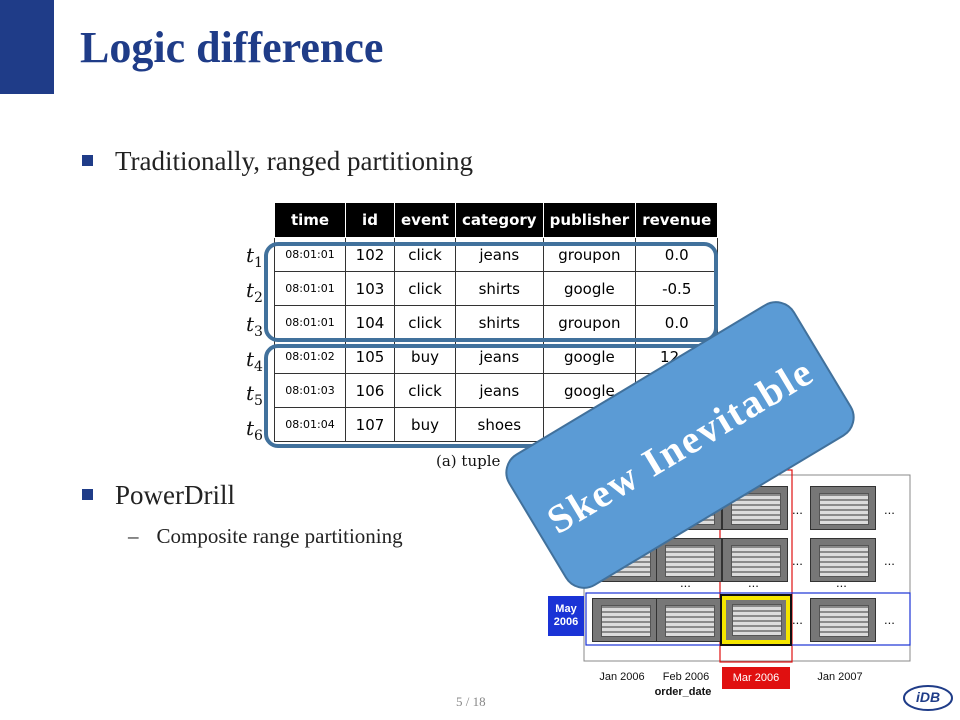  Describe the element at coordinates (254, 291) in the screenshot. I see `row-label: t2` at that location.